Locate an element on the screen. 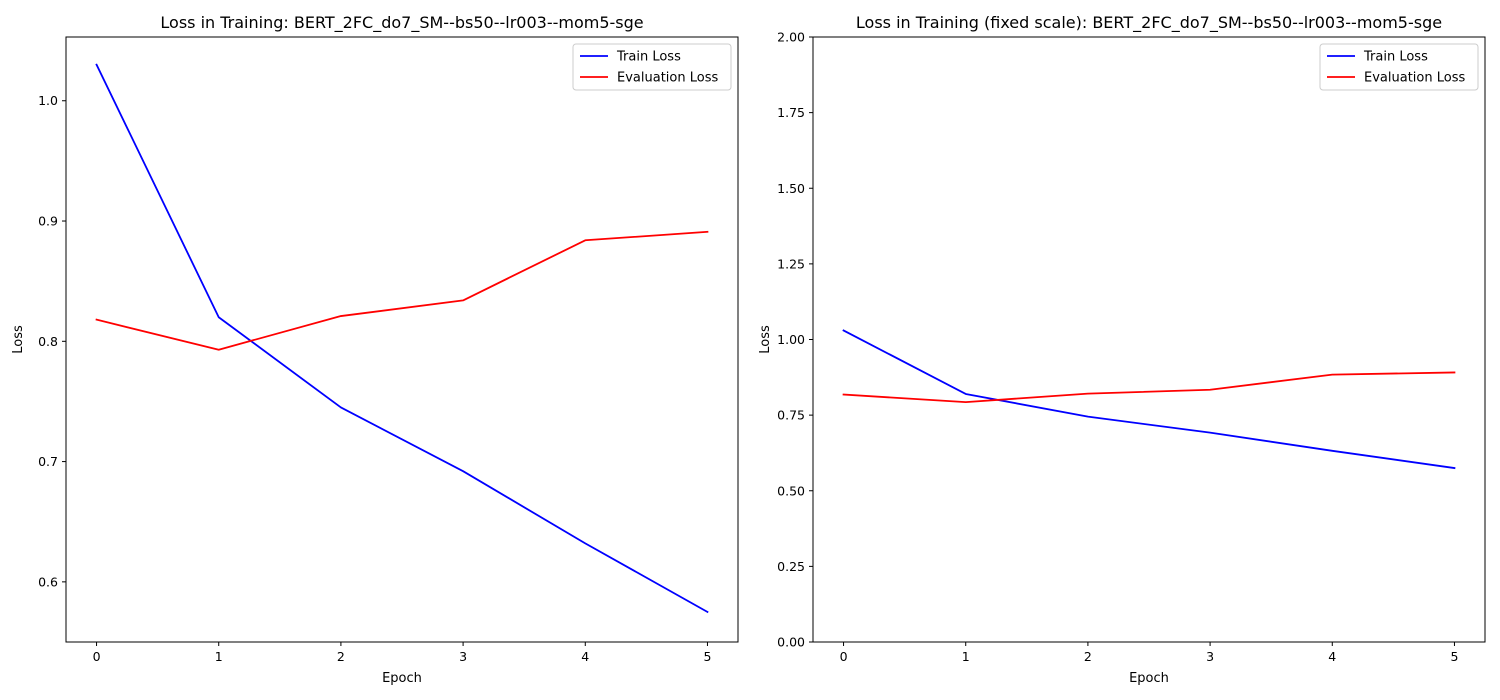  y-tick-label: 1.0 is located at coordinates (48, 100).